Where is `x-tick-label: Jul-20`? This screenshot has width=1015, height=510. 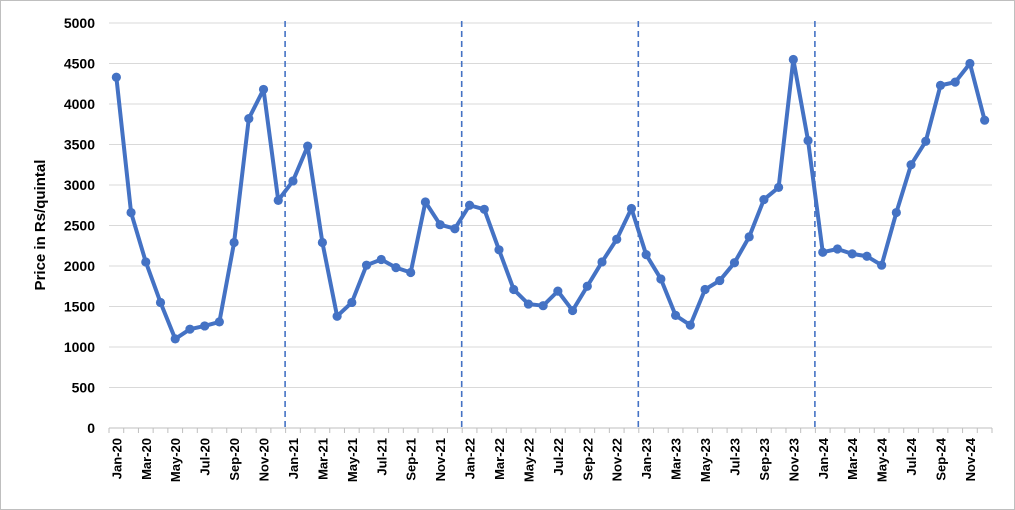 x-tick-label: Jul-20 is located at coordinates (205, 457).